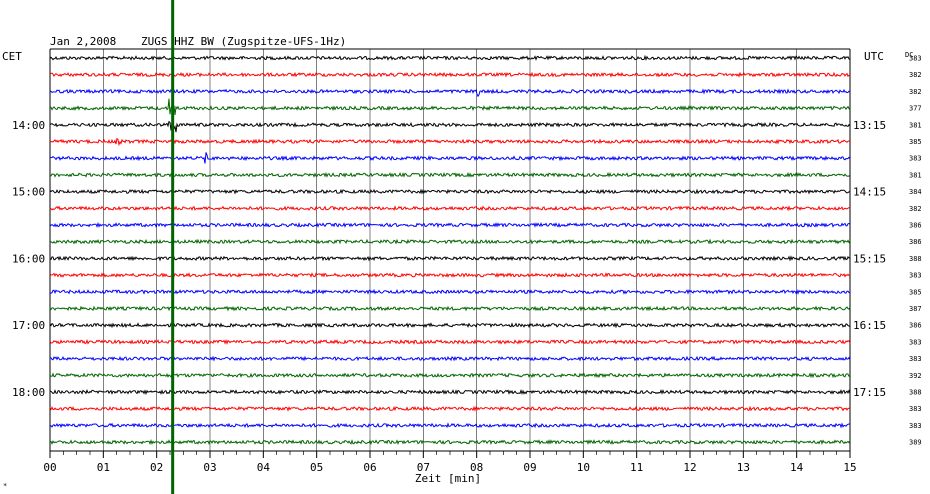  Describe the element at coordinates (849, 467) in the screenshot. I see `x-tick-label: 15` at that location.